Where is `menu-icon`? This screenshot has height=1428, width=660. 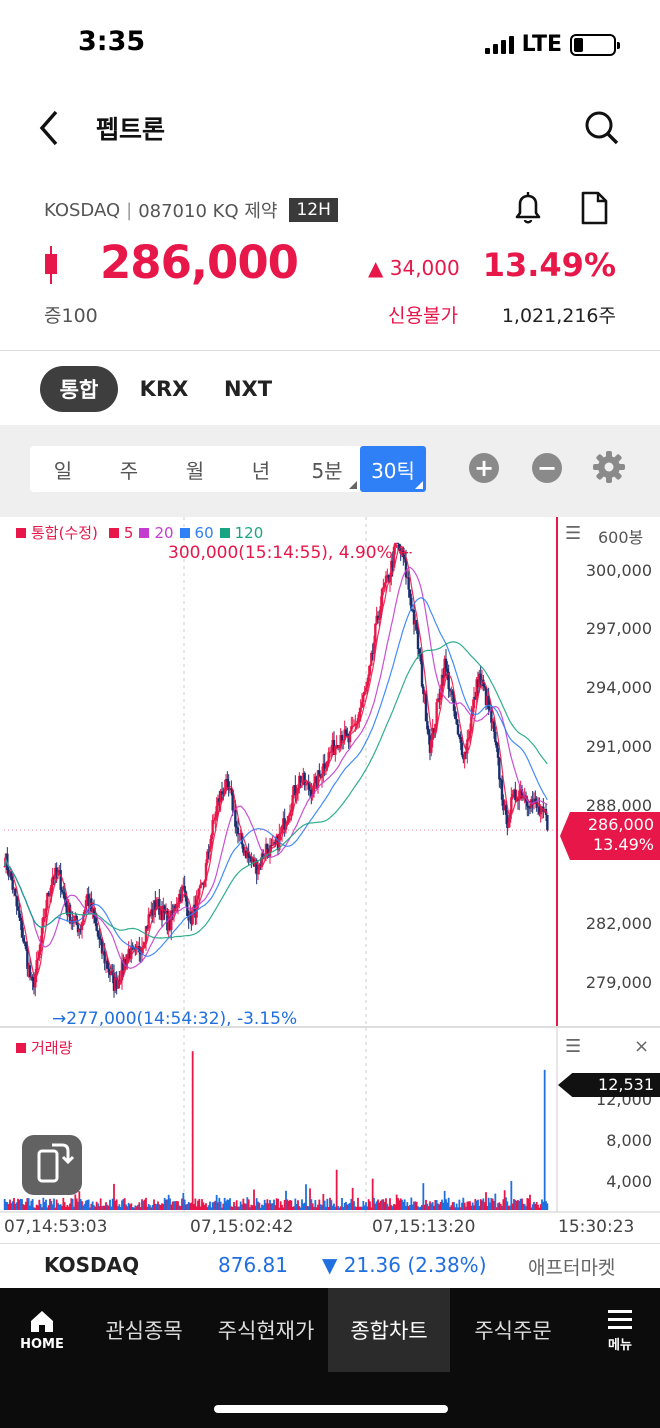 menu-icon is located at coordinates (620, 1319).